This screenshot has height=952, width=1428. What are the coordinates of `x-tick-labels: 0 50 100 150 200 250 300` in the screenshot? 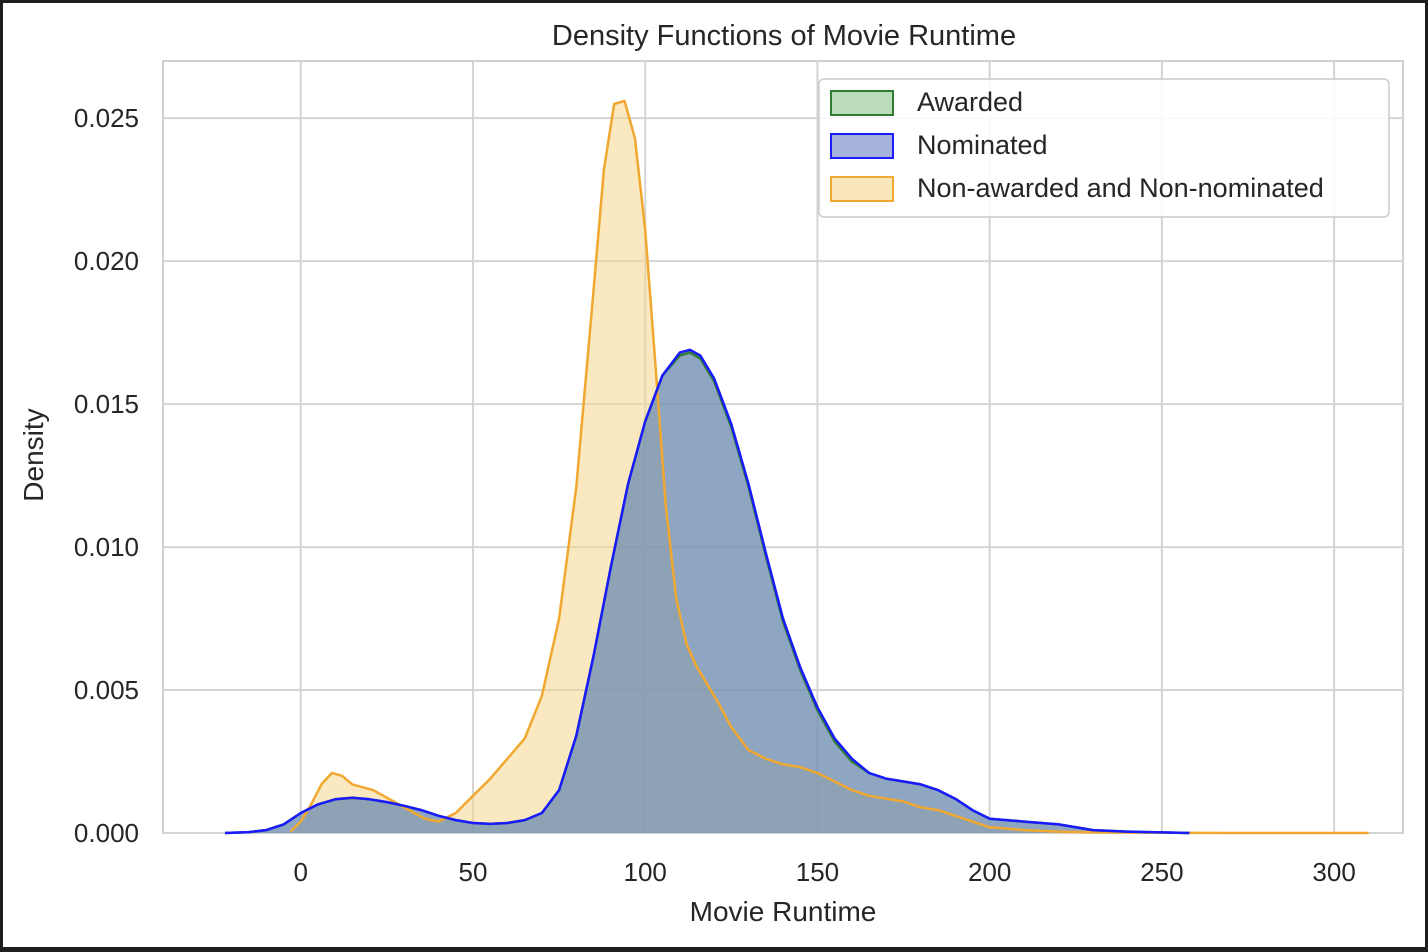 It's located at (825, 872).